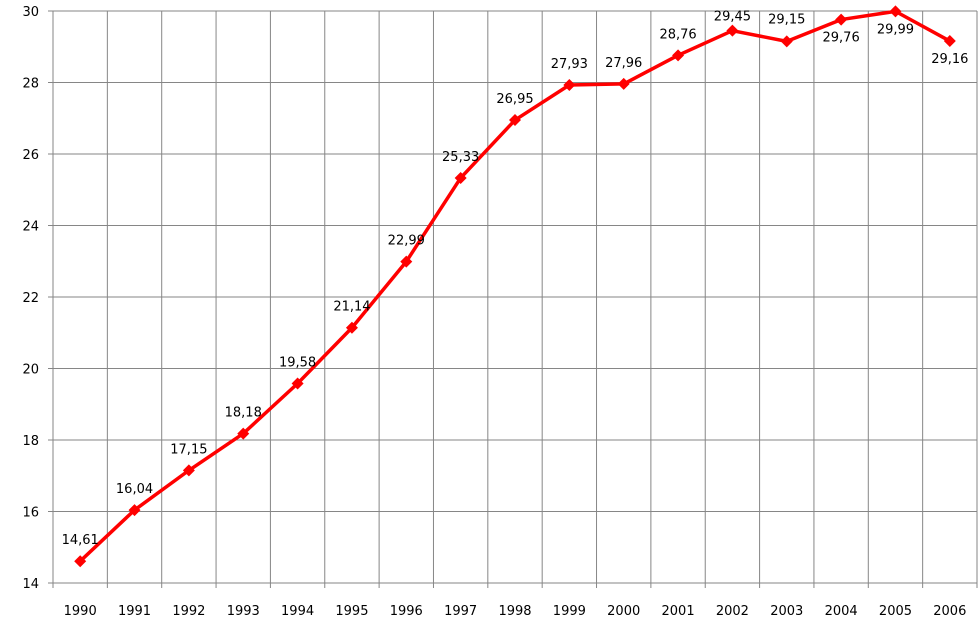  I want to click on x-tick-label: 2006, so click(949, 611).